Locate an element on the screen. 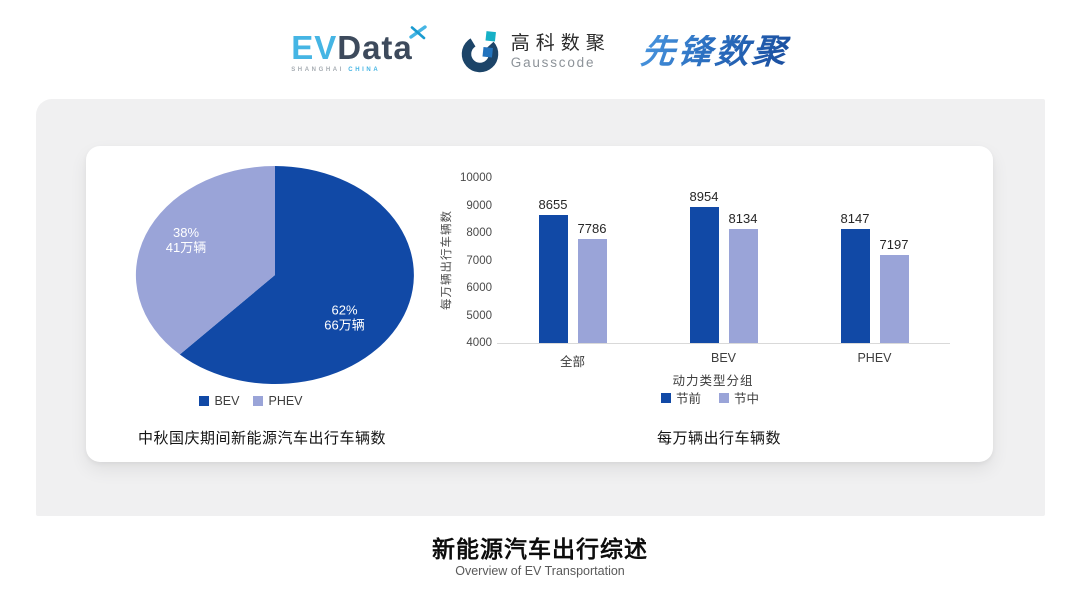  pie-slice-label-phev: 38% 41万辆 is located at coordinates (186, 240).